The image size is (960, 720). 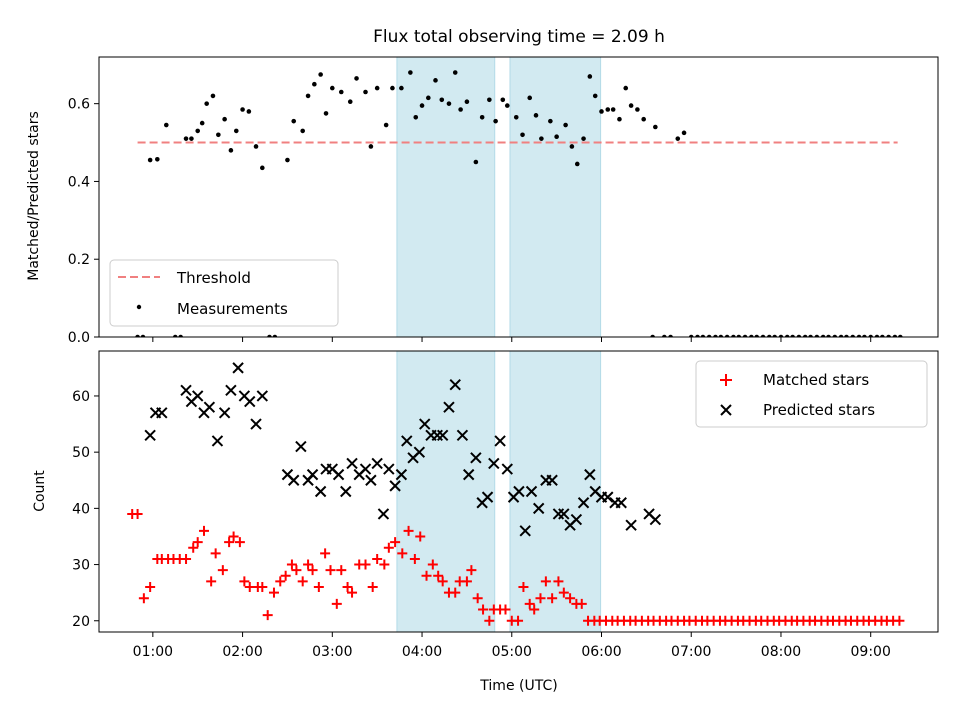 What do you see at coordinates (79, 260) in the screenshot?
I see `y-tick-label-top: 0.2` at bounding box center [79, 260].